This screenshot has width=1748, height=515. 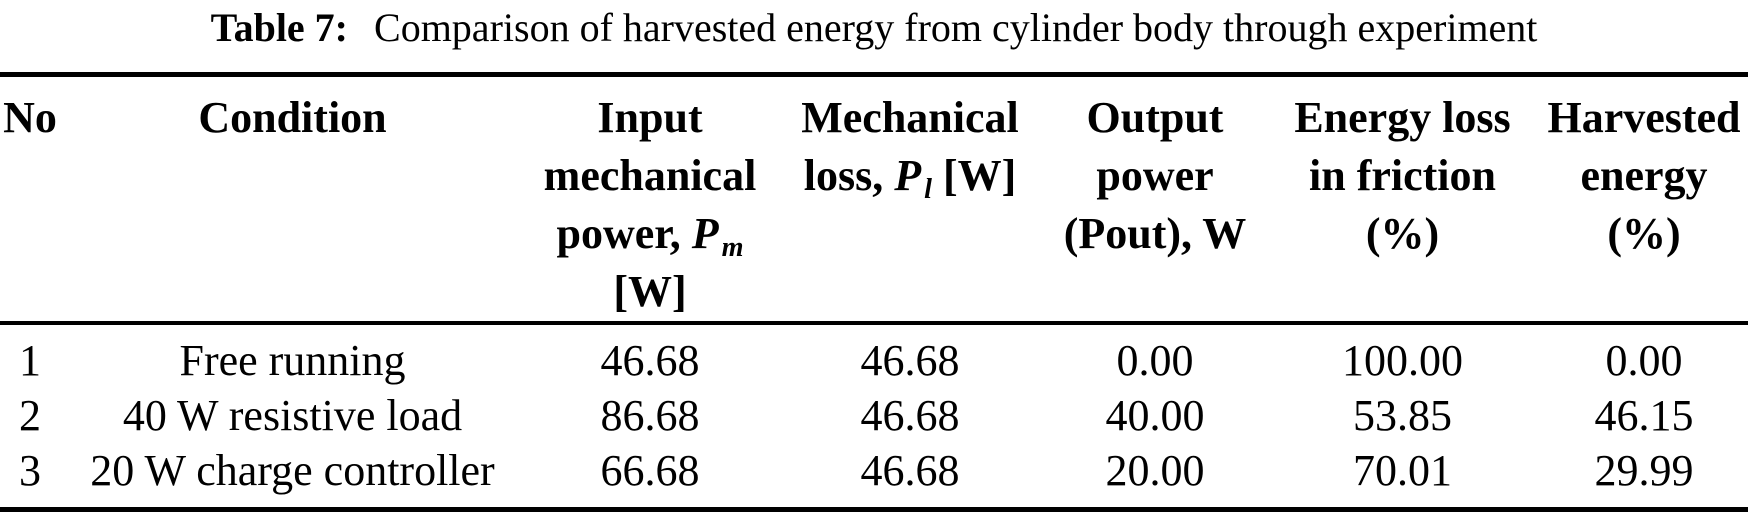 What do you see at coordinates (849, 175) in the screenshot?
I see `header-text-segment: loss,` at bounding box center [849, 175].